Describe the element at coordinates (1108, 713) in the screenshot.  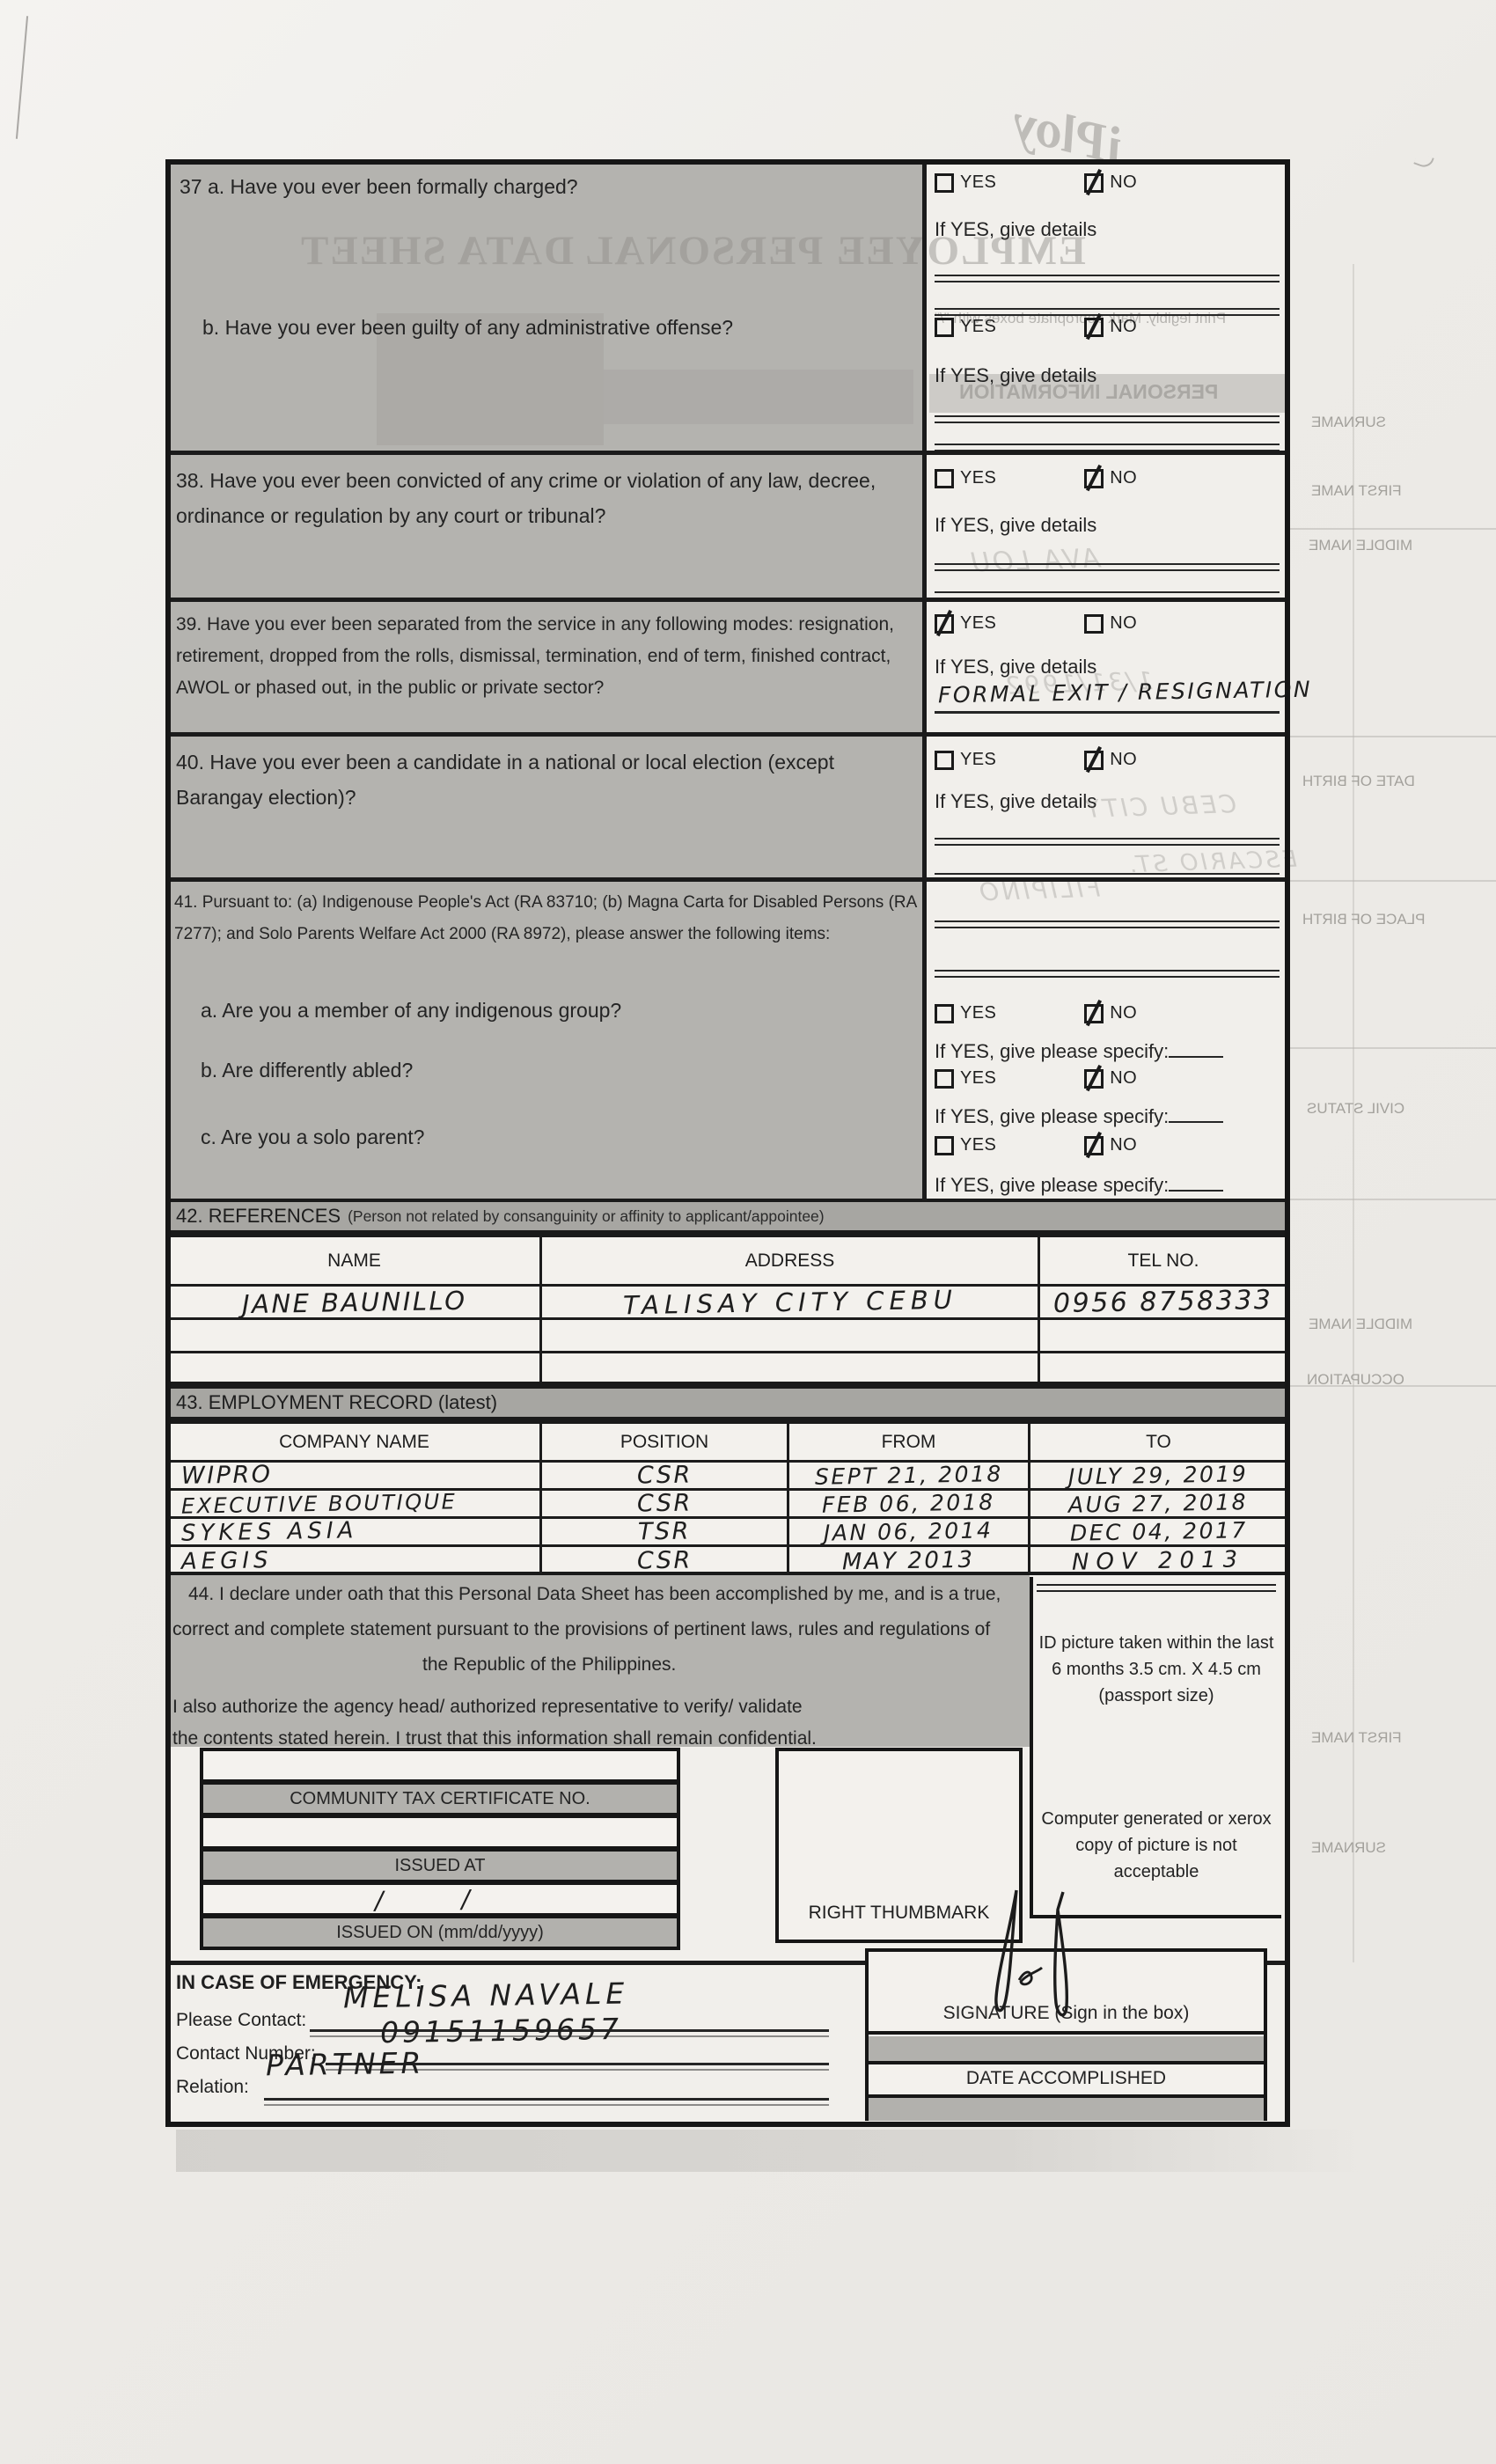
I see `q39-details-line` at that location.